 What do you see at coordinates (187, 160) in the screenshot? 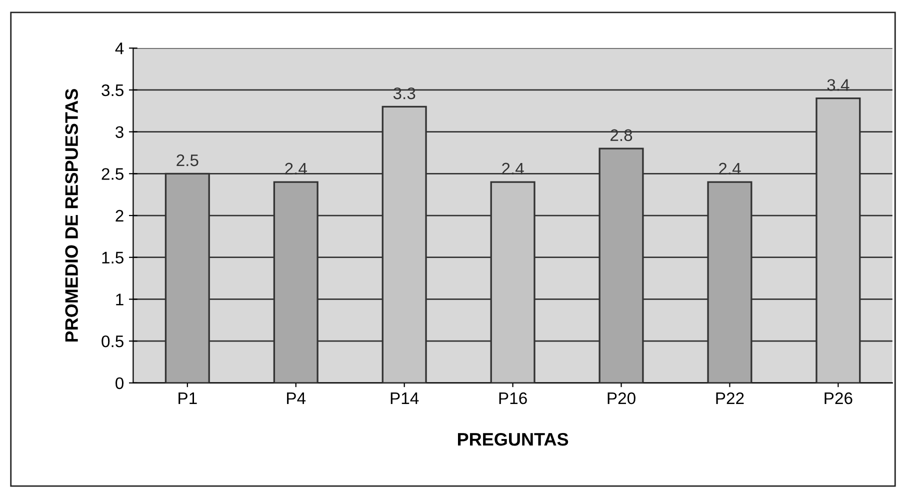
I see `data-label: 2.5` at bounding box center [187, 160].